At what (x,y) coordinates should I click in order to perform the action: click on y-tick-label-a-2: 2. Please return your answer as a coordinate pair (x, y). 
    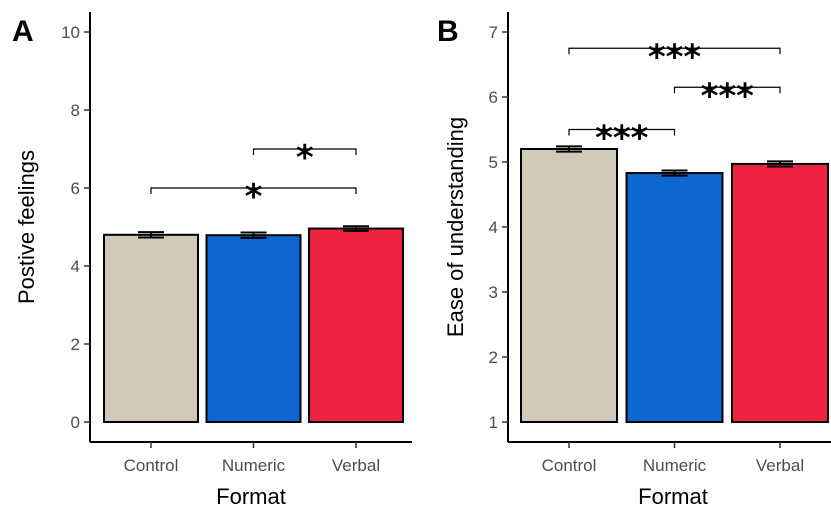
    Looking at the image, I should click on (75, 344).